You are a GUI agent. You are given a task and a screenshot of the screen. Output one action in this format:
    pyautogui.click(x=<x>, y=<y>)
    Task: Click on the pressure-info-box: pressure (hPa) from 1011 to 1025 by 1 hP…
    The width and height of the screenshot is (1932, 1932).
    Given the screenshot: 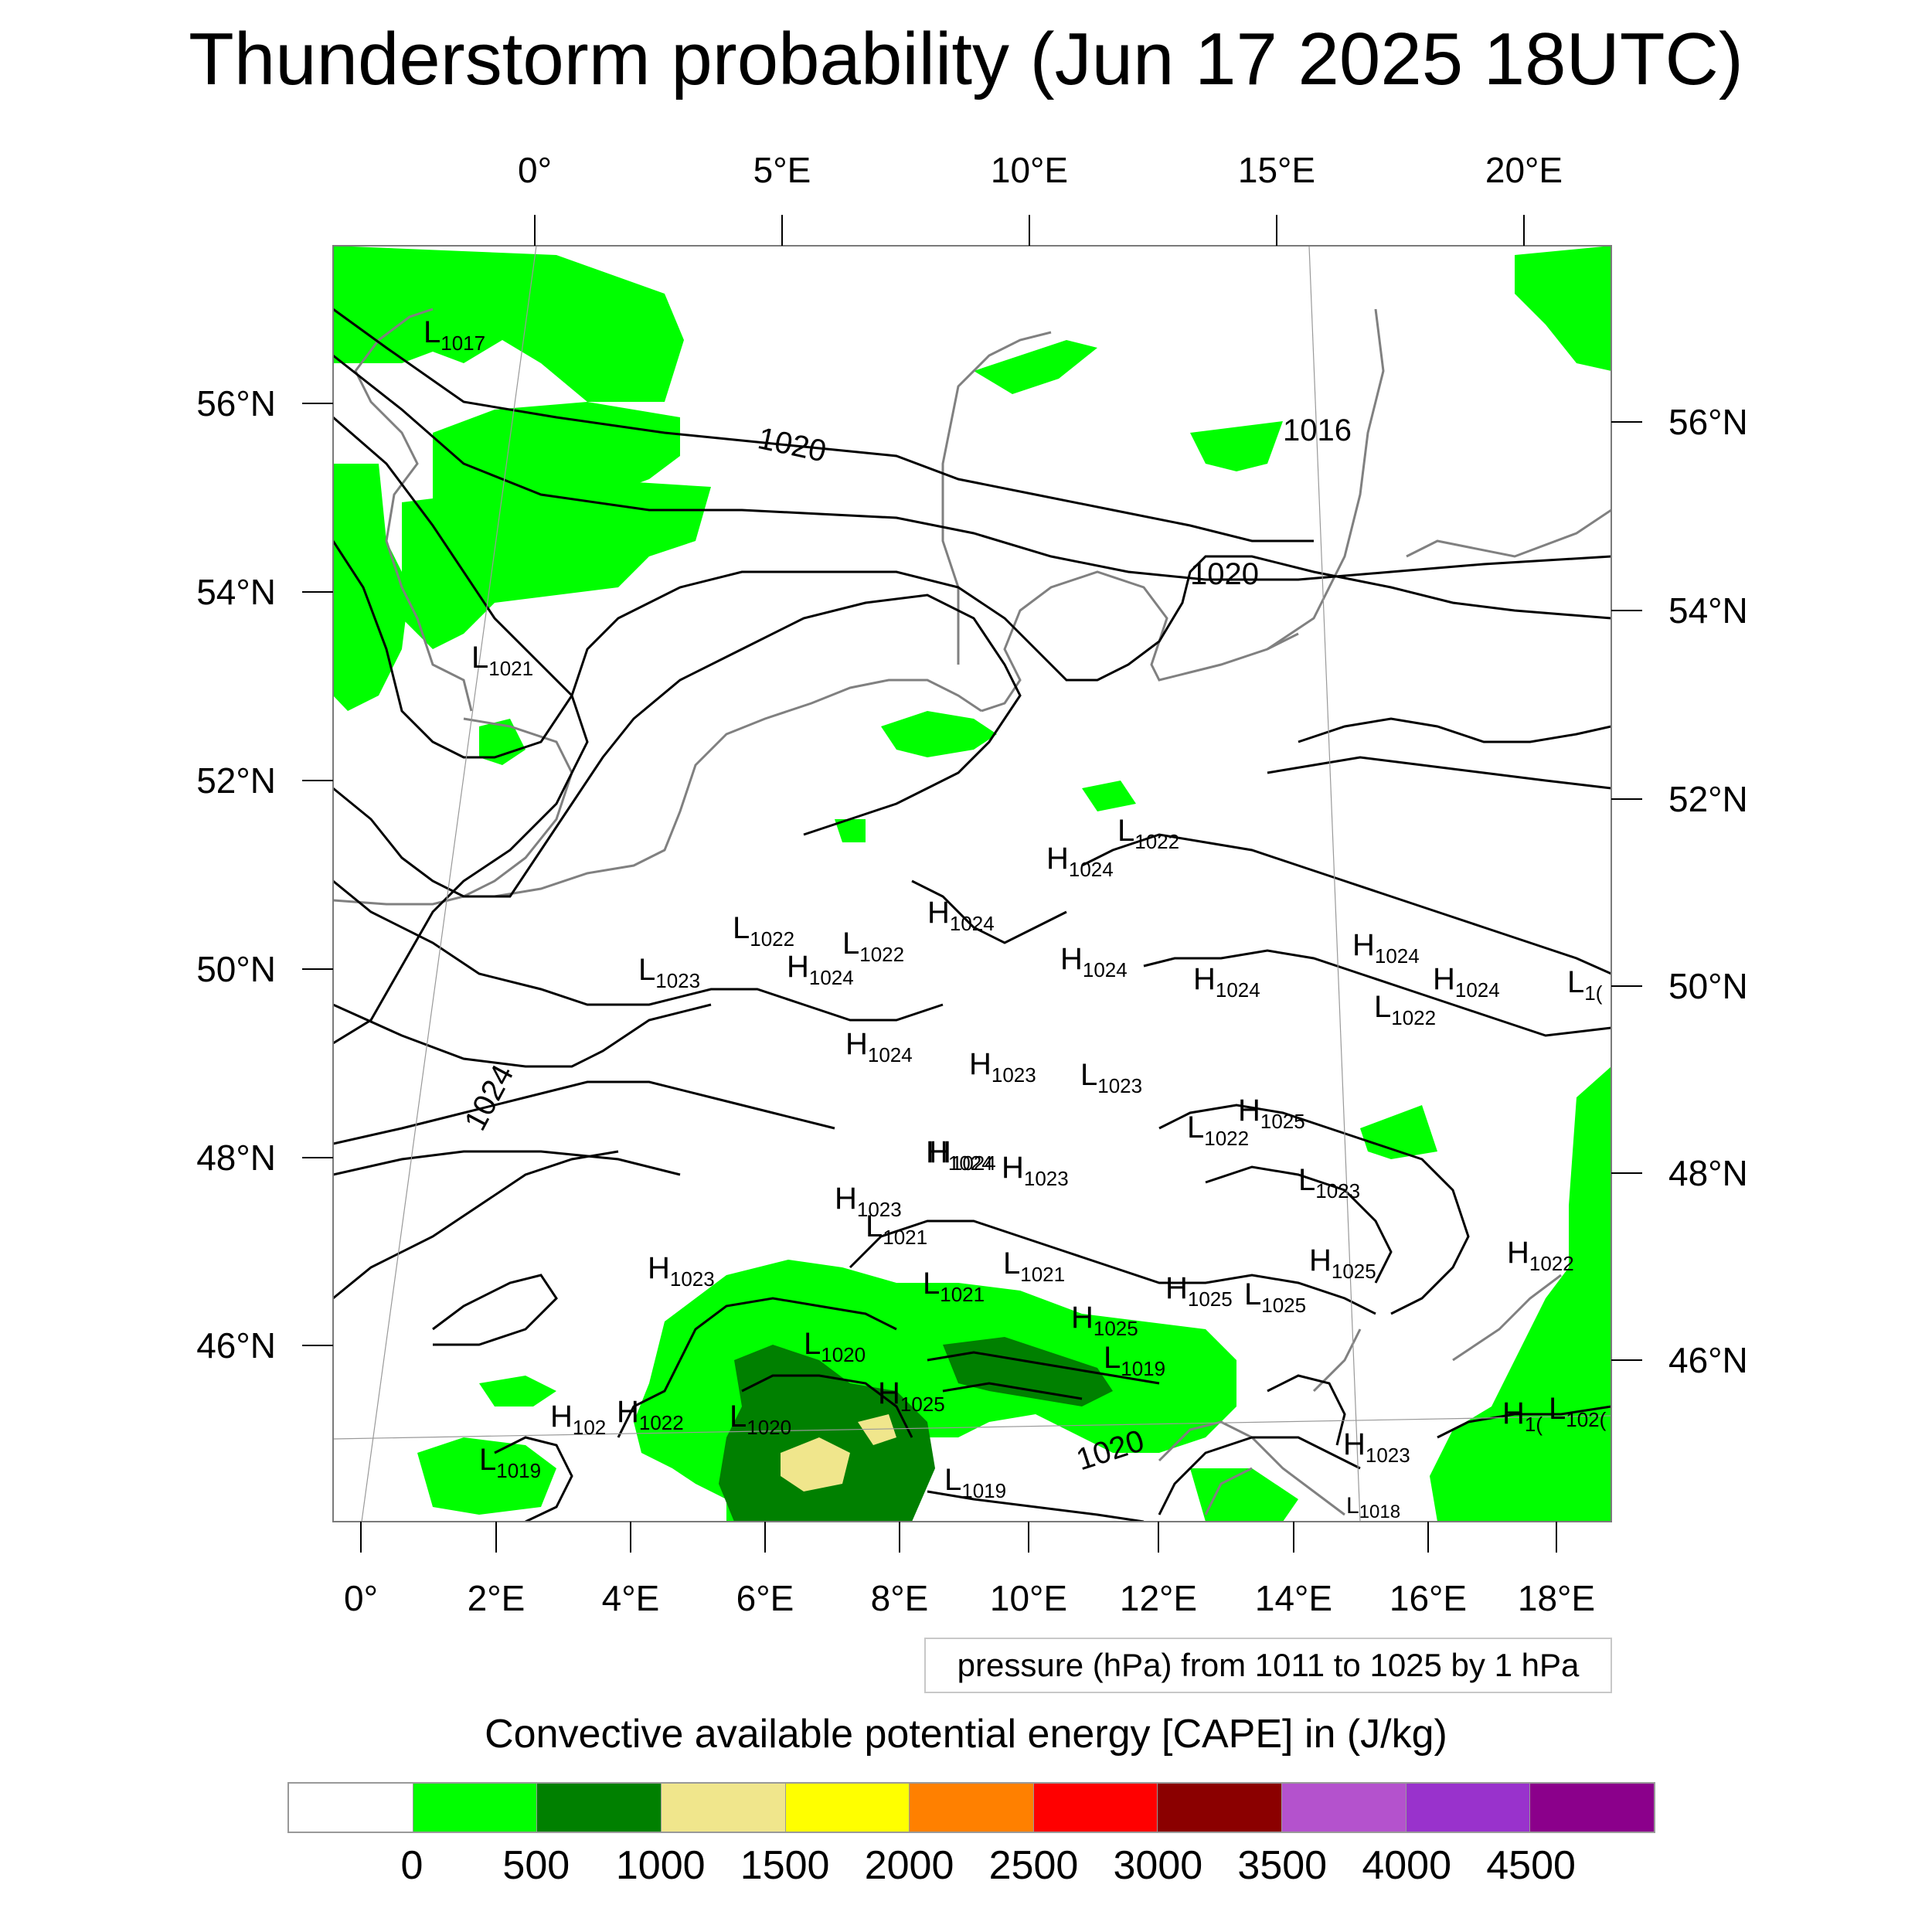 What is the action you would take?
    pyautogui.click(x=1268, y=1666)
    